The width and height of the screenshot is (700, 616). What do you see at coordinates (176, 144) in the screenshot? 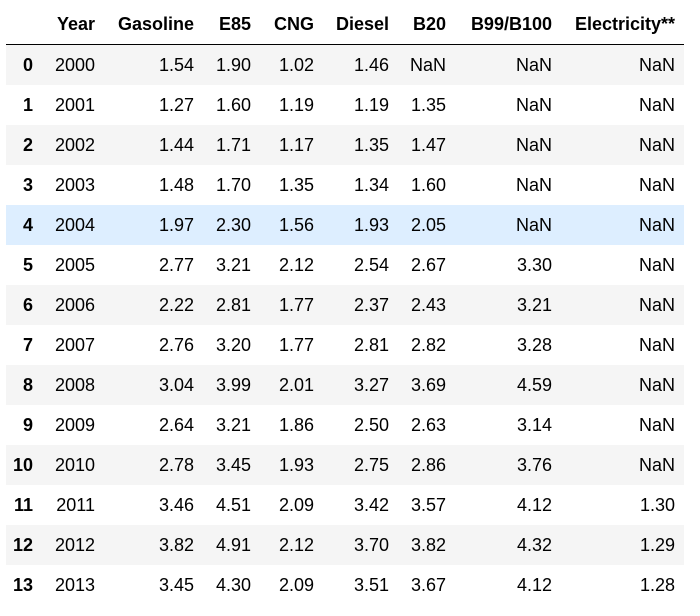
I see `cell-gasoline: 1.44` at bounding box center [176, 144].